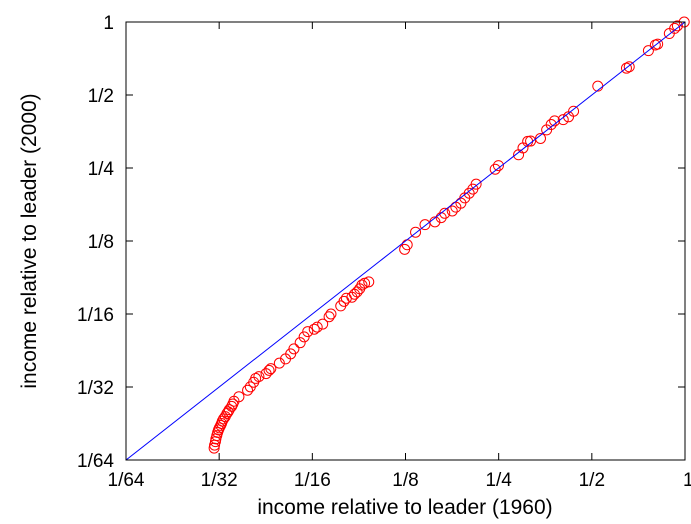 The image size is (691, 524). I want to click on y-tick-label: 1/8, so click(101, 242).